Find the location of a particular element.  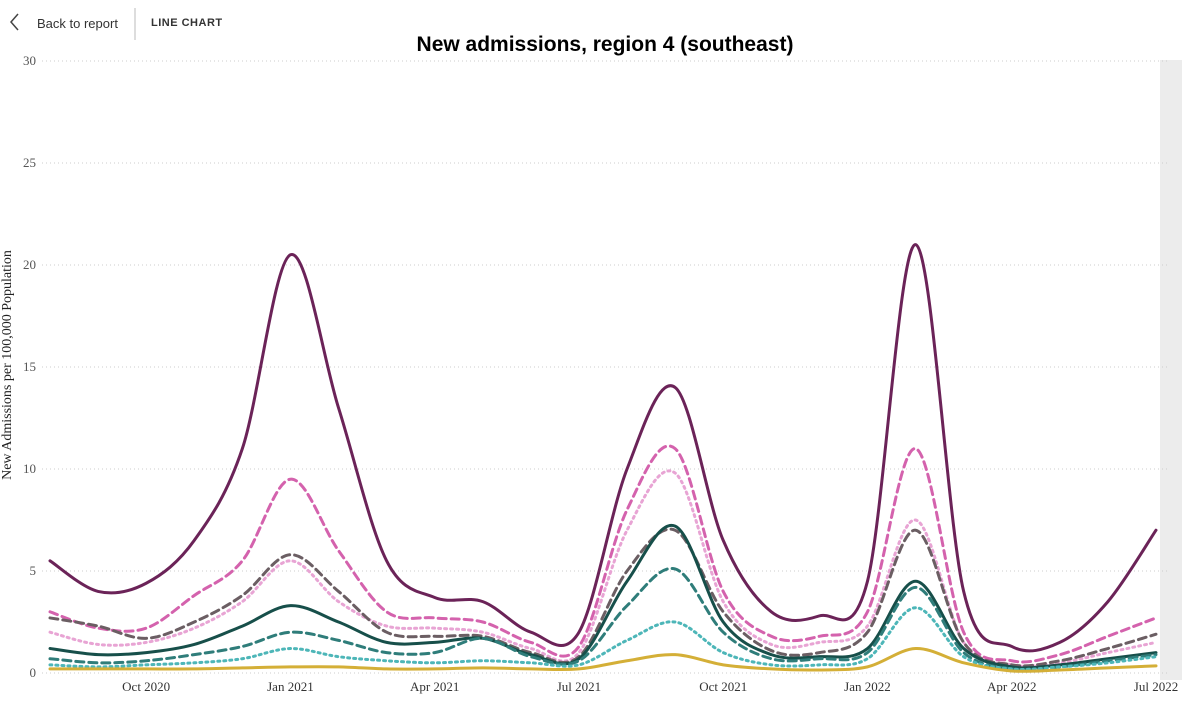

scroll-band is located at coordinates (1171, 370).